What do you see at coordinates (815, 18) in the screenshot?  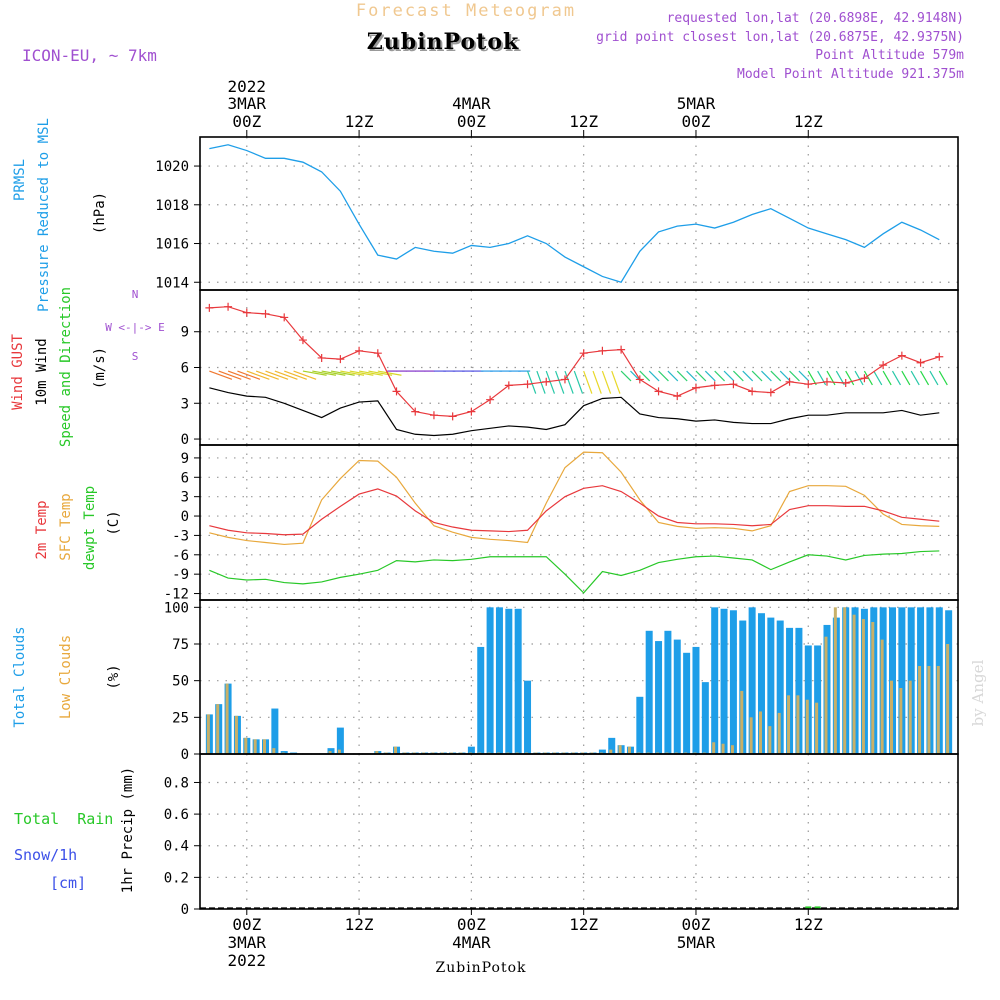 I see `requested-coords: requested lon,lat (20.6898E, 42.9148N)` at bounding box center [815, 18].